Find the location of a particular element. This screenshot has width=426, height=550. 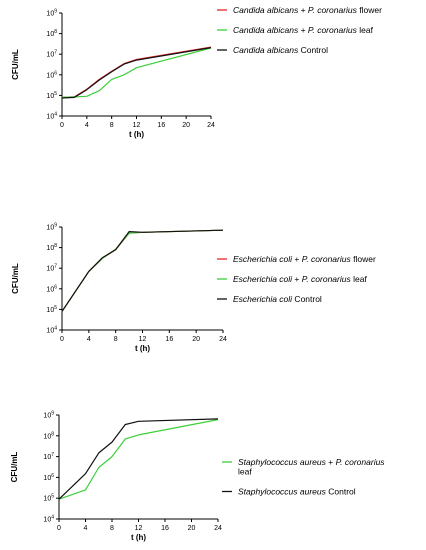

legend-entry: Staphylococcus aureus + P. coronarius is located at coordinates (311, 462).